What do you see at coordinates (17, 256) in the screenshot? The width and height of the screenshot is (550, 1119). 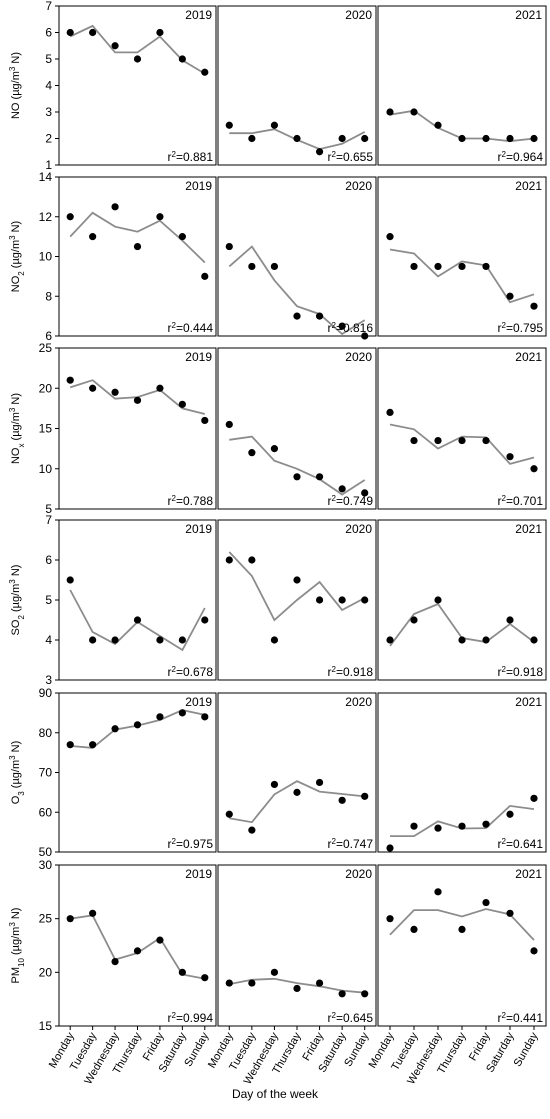 I see `y-axis-title: NO2 (µg/m3 N)` at bounding box center [17, 256].